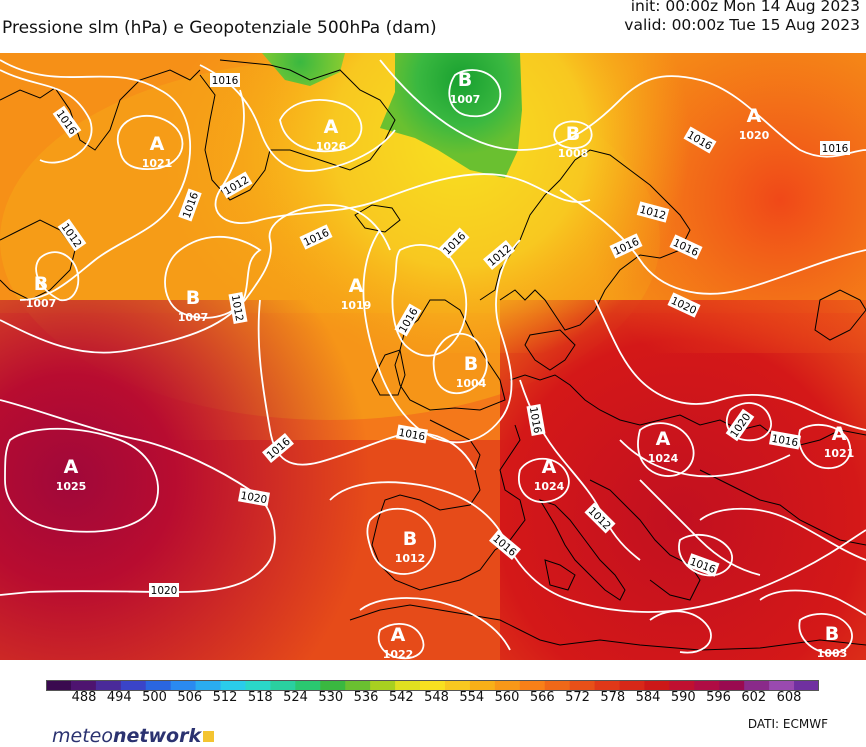  I want to click on svg-text: 1026, so click(331, 146).